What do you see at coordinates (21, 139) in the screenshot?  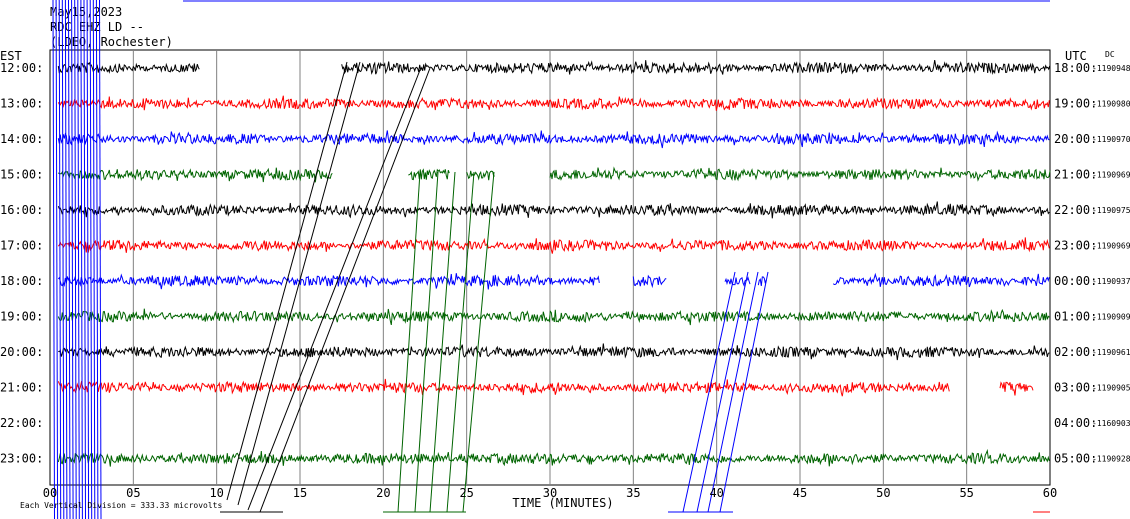 I see `est-row-label: 14:00:` at bounding box center [21, 139].